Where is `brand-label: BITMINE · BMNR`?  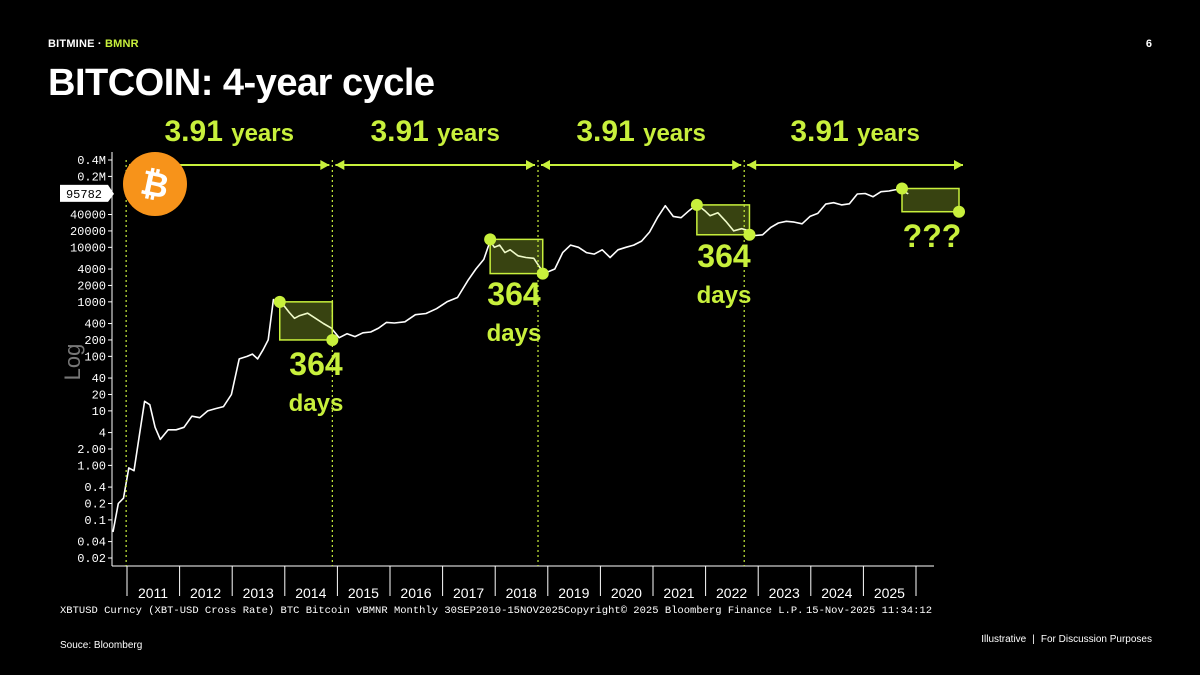
brand-label: BITMINE · BMNR is located at coordinates (93, 44).